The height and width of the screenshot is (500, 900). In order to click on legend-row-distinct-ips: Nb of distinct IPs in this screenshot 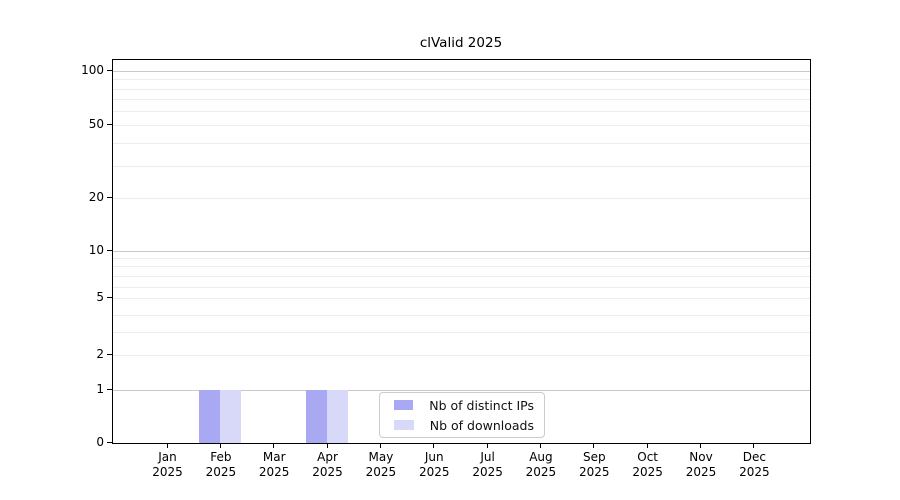, I will do `click(462, 405)`.